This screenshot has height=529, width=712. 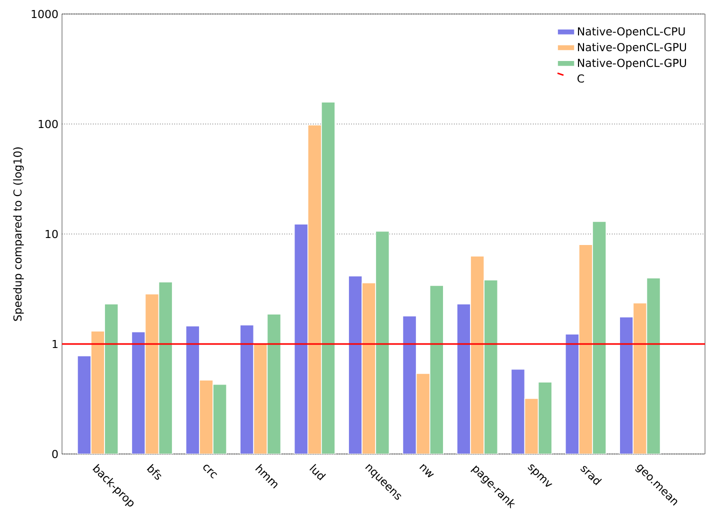 What do you see at coordinates (154, 472) in the screenshot?
I see `x-tick-label: bfs` at bounding box center [154, 472].